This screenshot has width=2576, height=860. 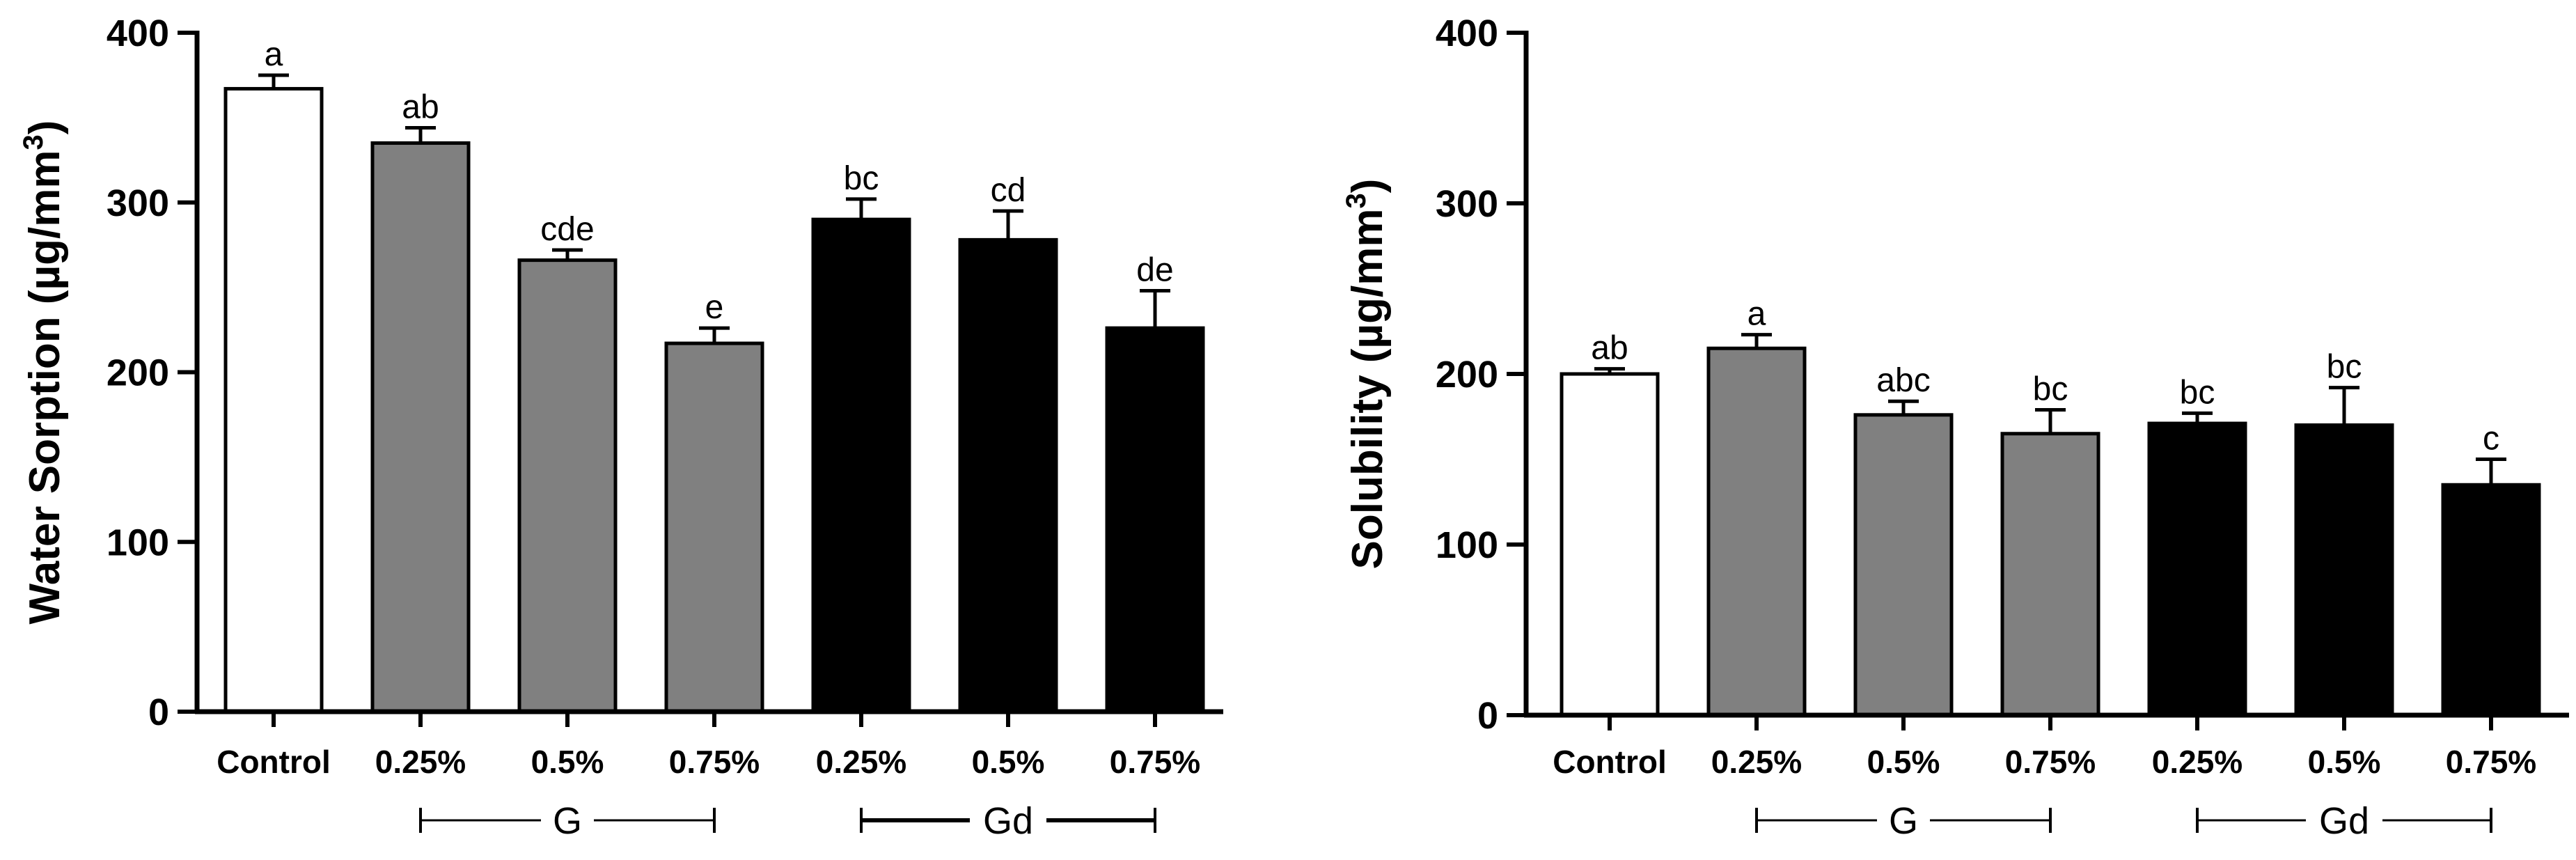 What do you see at coordinates (420, 107) in the screenshot?
I see `significance-letter-1: ab` at bounding box center [420, 107].